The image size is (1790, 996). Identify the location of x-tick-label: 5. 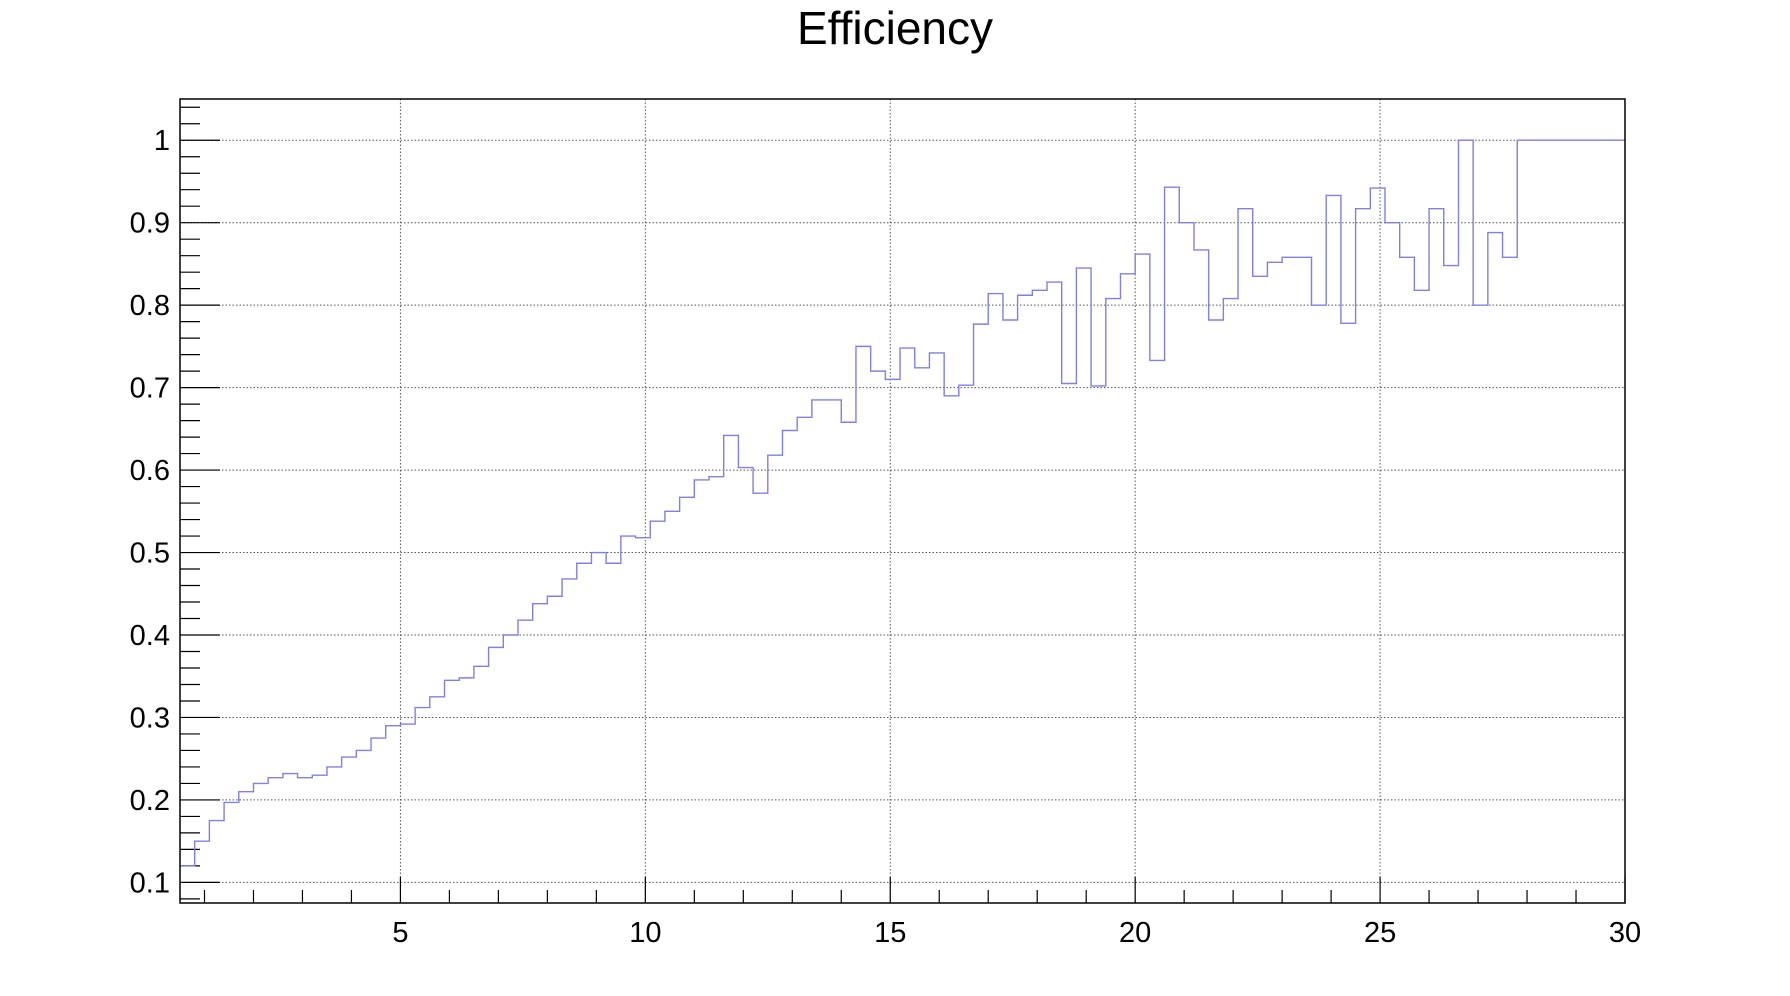
(400, 933).